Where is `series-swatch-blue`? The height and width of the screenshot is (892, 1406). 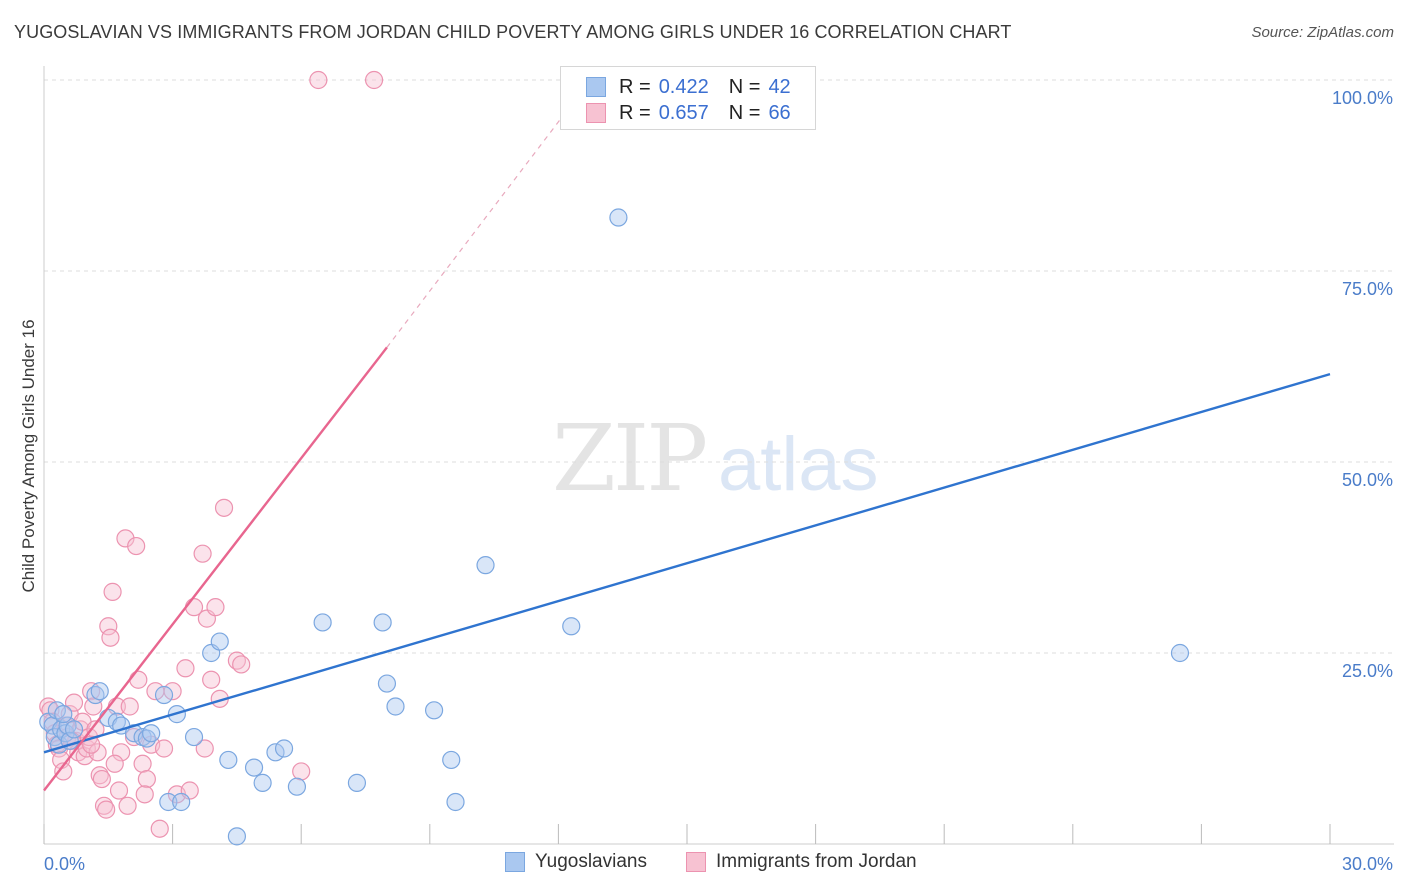
series-swatch-blue is located at coordinates (515, 862).